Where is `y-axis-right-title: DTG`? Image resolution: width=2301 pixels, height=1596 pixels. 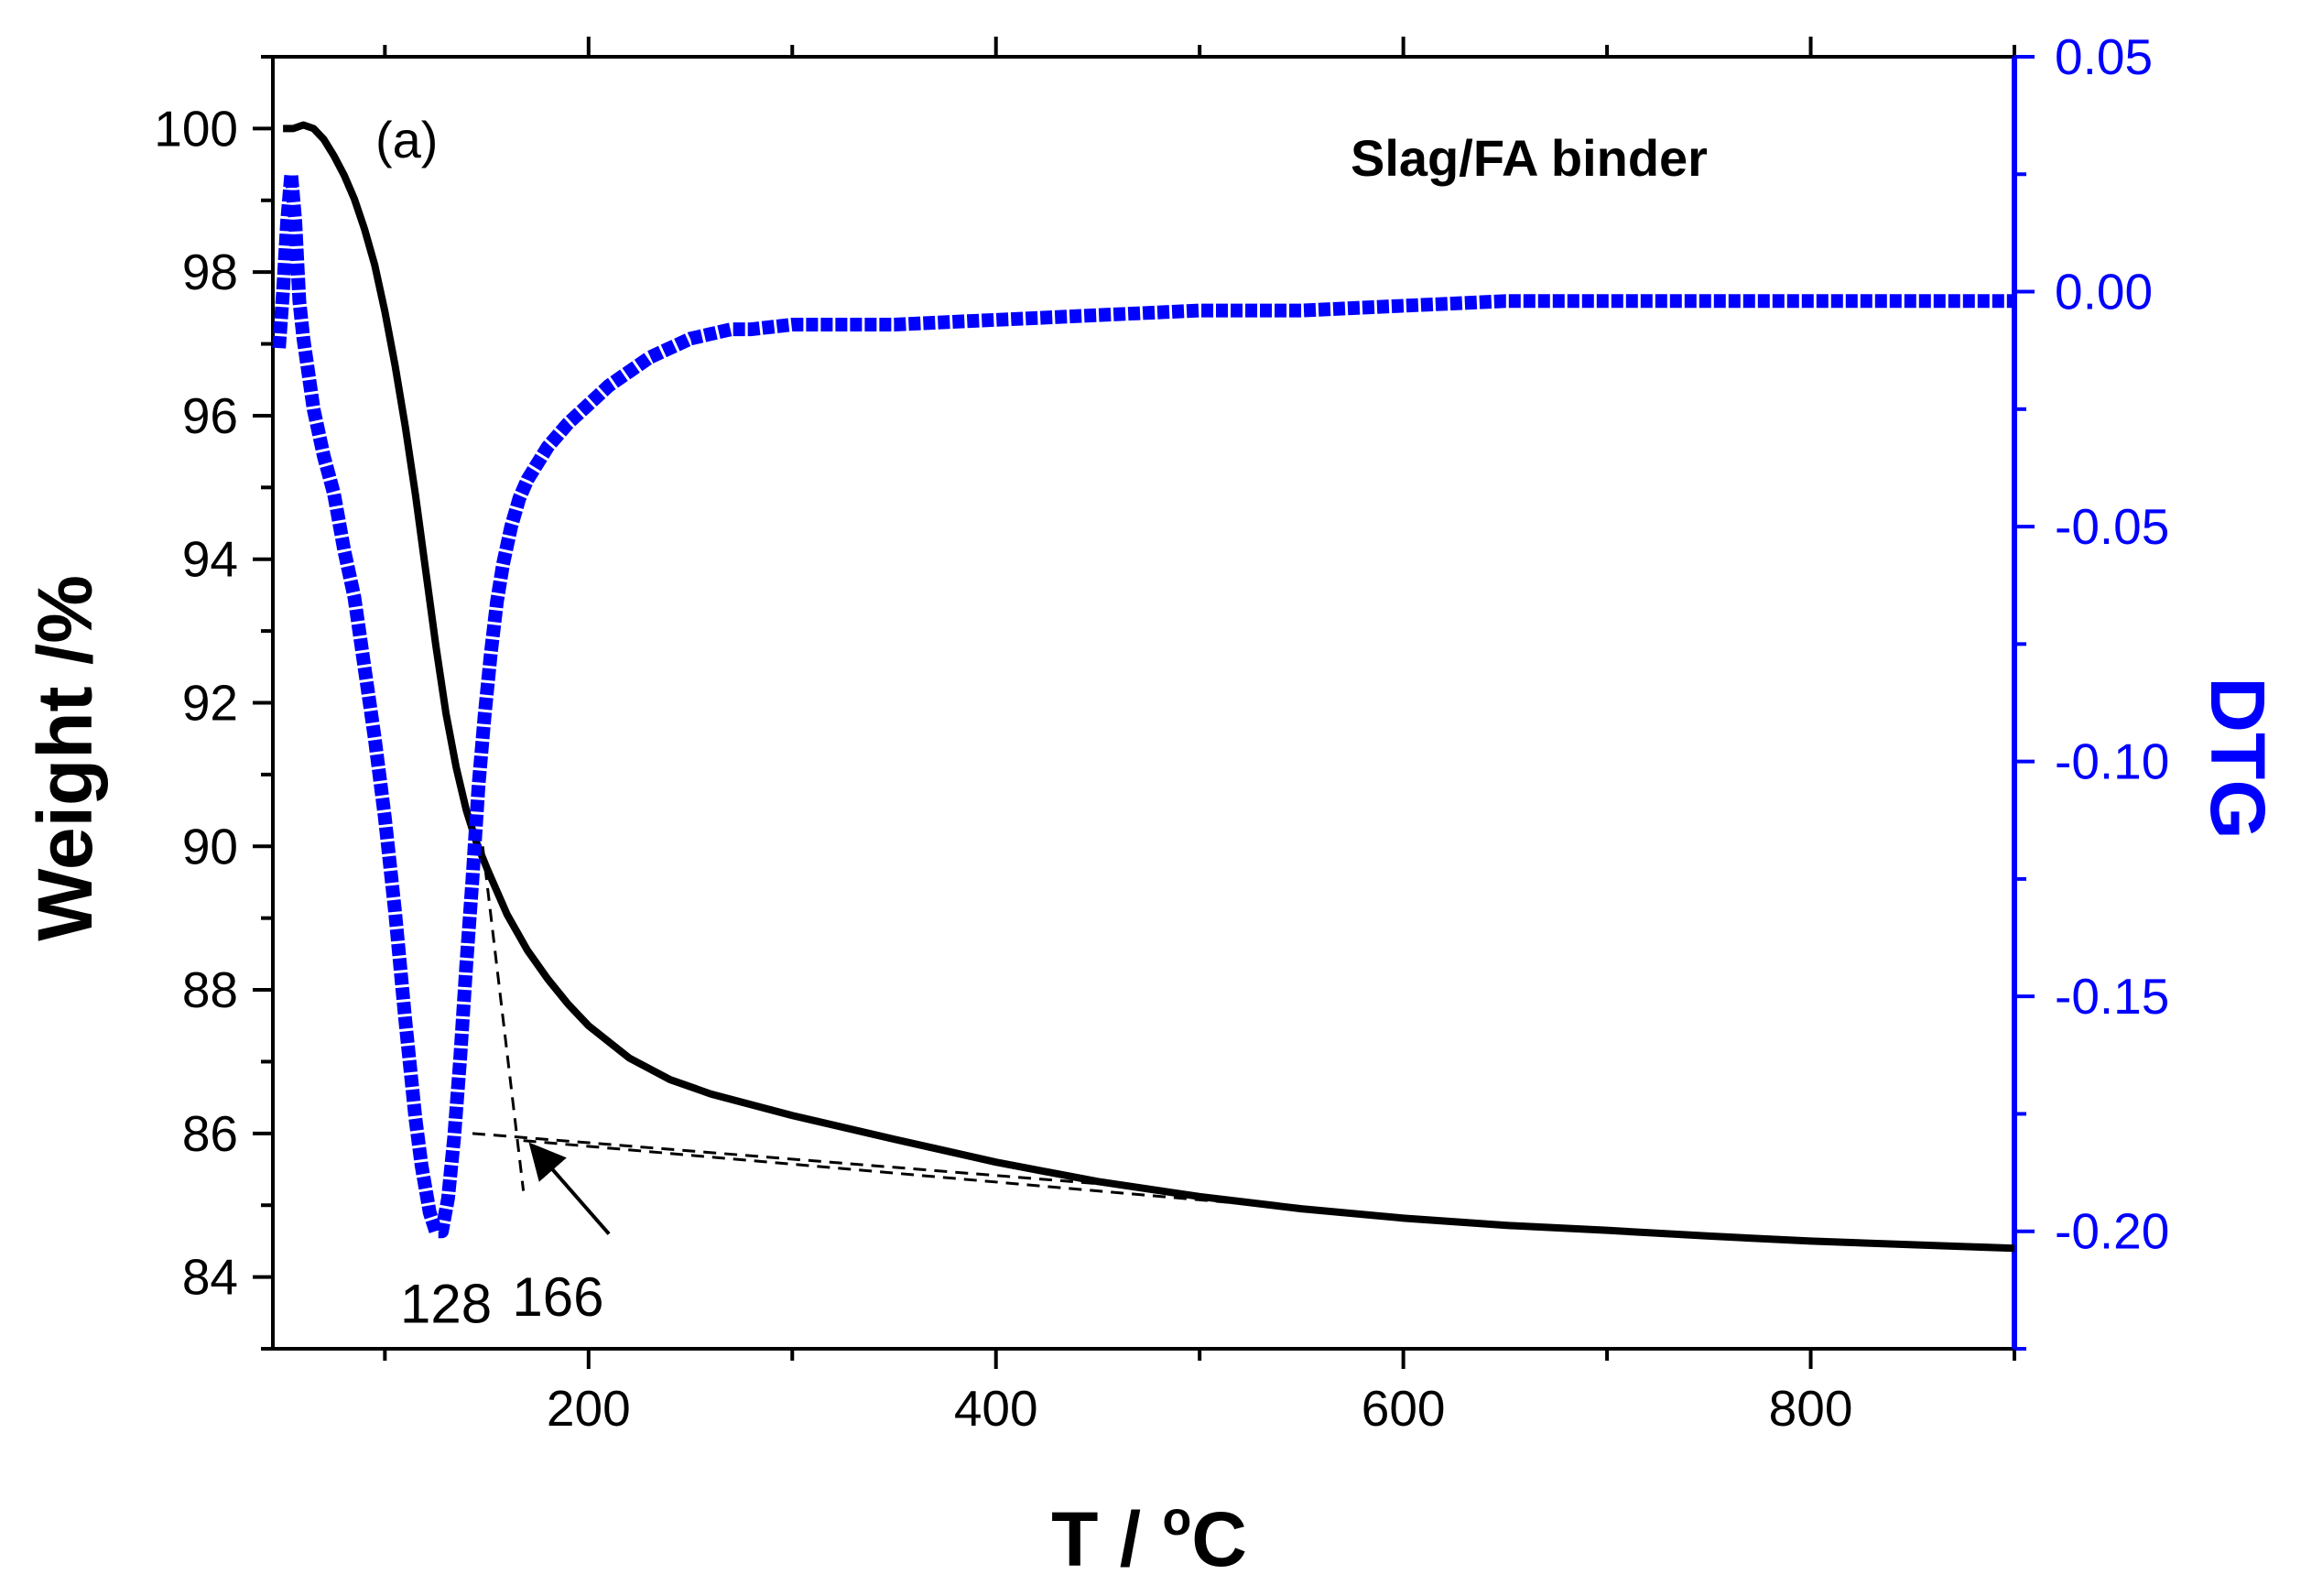 y-axis-right-title: DTG is located at coordinates (2238, 758).